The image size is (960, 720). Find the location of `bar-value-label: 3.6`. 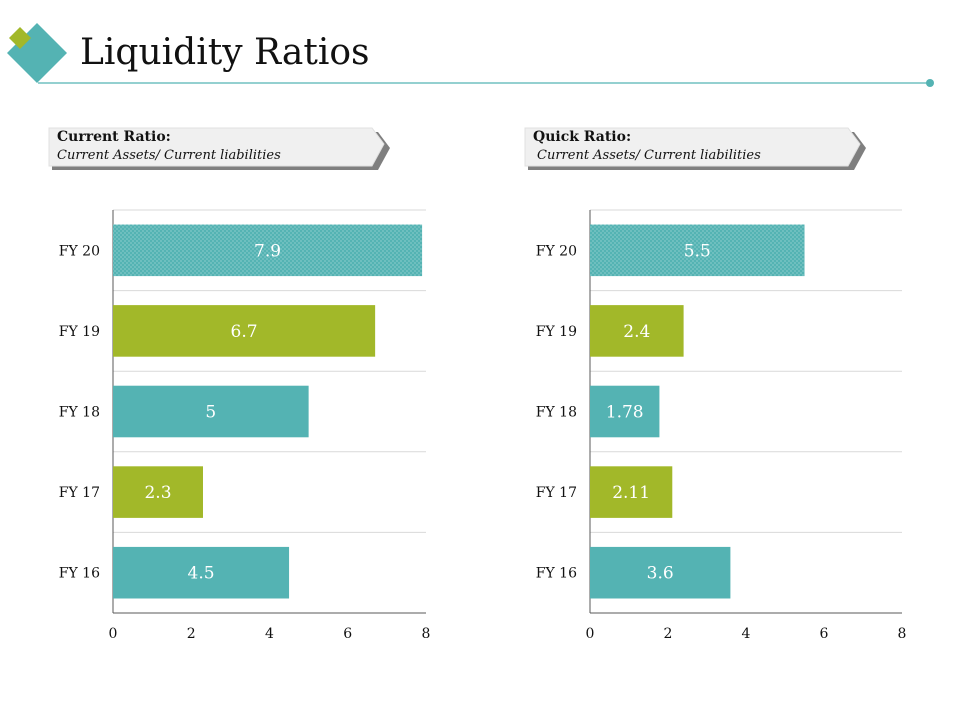

bar-value-label: 3.6 is located at coordinates (660, 574).